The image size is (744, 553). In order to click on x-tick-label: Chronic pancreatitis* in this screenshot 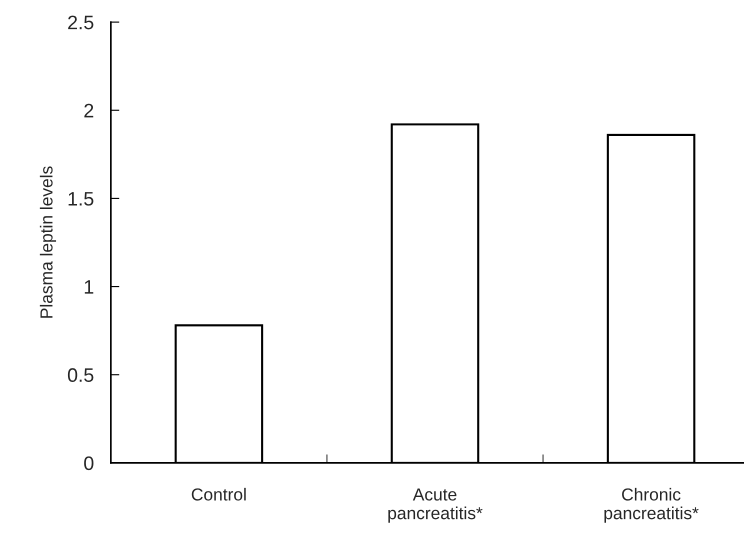, I will do `click(651, 505)`.